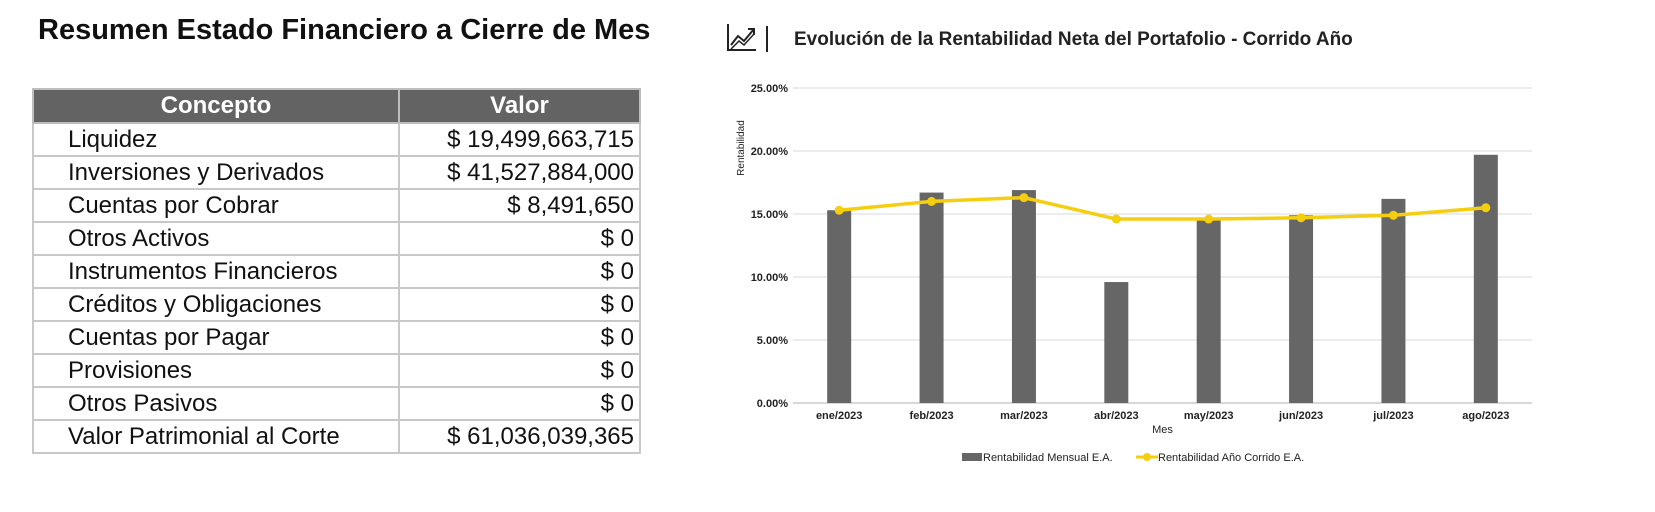  Describe the element at coordinates (1162, 208) in the screenshot. I see `series-line` at that location.